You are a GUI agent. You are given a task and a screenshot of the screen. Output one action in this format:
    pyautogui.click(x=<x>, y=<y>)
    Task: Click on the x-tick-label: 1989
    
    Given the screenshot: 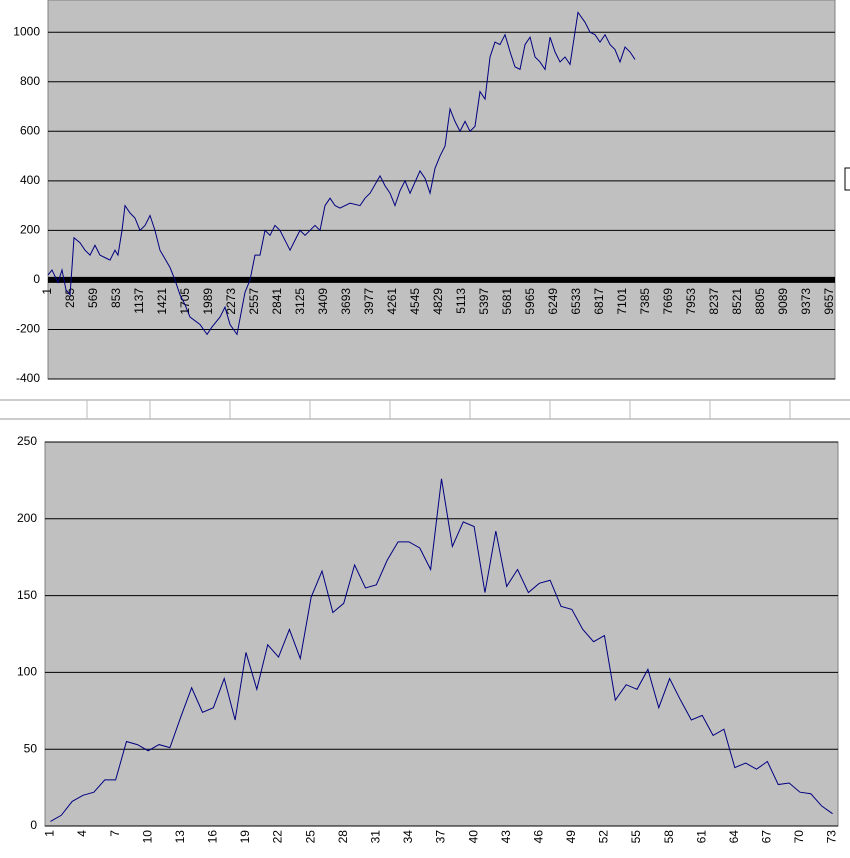 What is the action you would take?
    pyautogui.click(x=208, y=301)
    